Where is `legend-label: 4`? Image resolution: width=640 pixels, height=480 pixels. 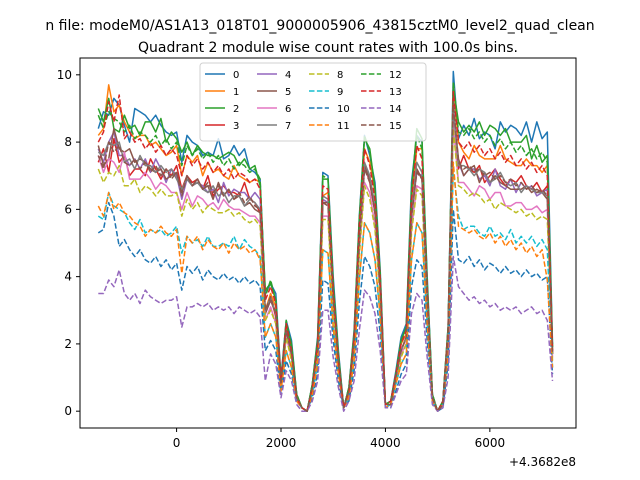 legend-label: 4 is located at coordinates (288, 75).